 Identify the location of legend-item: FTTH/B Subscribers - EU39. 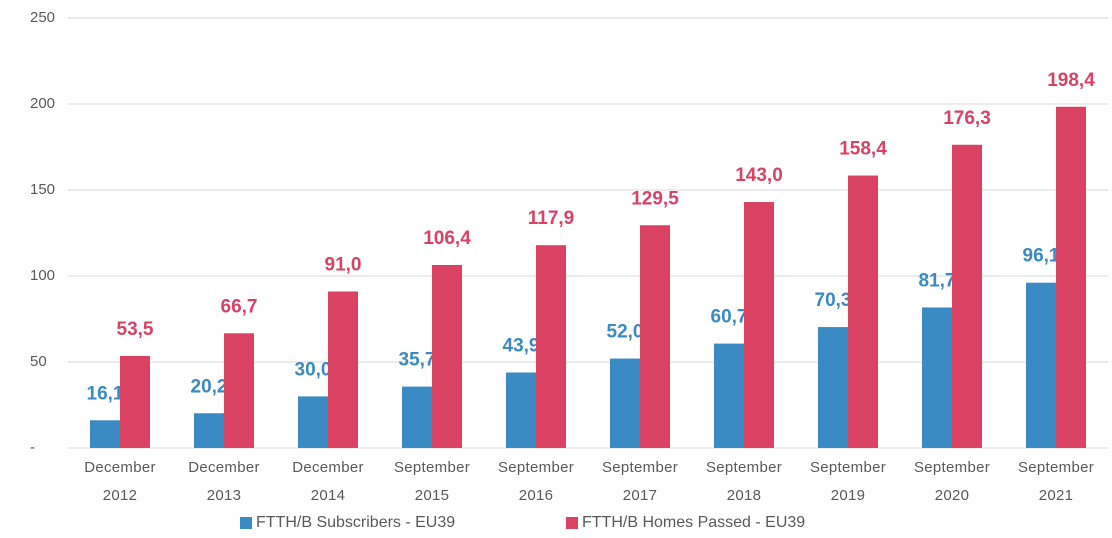
(347, 523).